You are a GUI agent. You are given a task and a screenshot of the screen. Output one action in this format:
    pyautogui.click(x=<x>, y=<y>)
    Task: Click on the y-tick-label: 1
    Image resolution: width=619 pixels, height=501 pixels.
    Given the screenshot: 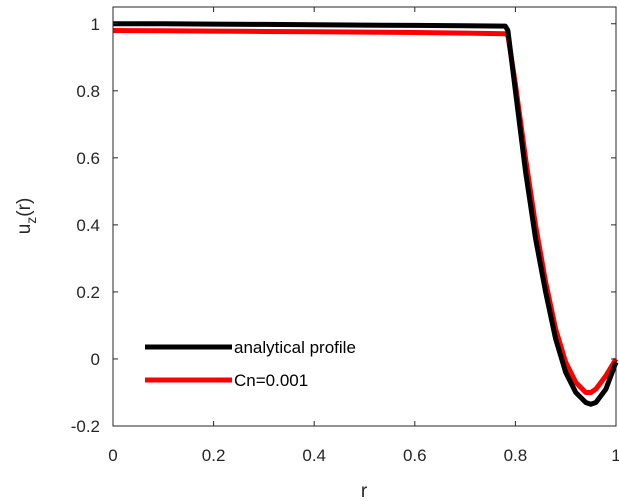 What is the action you would take?
    pyautogui.click(x=95, y=24)
    